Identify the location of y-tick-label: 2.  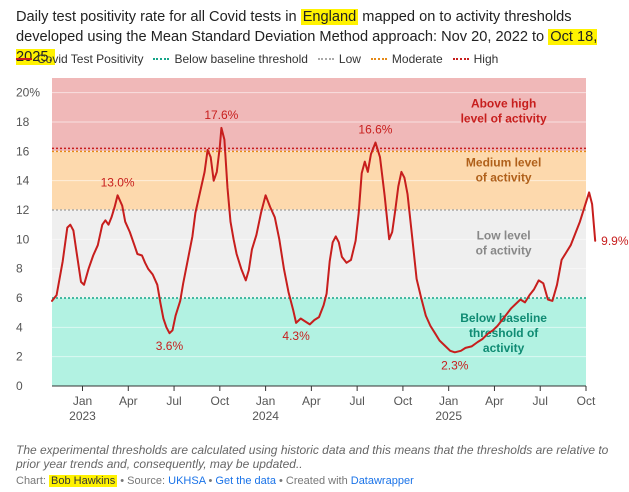
(19, 357).